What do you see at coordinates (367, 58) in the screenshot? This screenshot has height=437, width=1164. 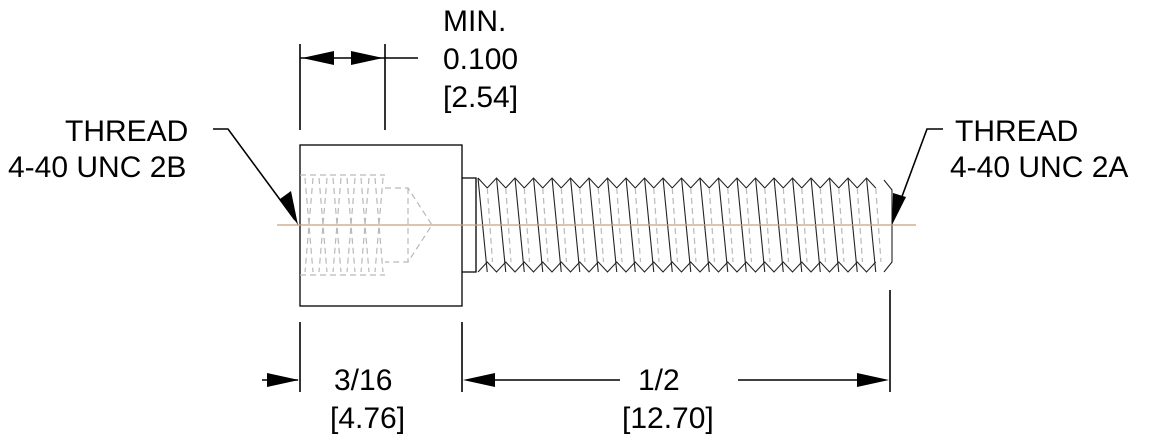 I see `min-depth-arrow-right` at bounding box center [367, 58].